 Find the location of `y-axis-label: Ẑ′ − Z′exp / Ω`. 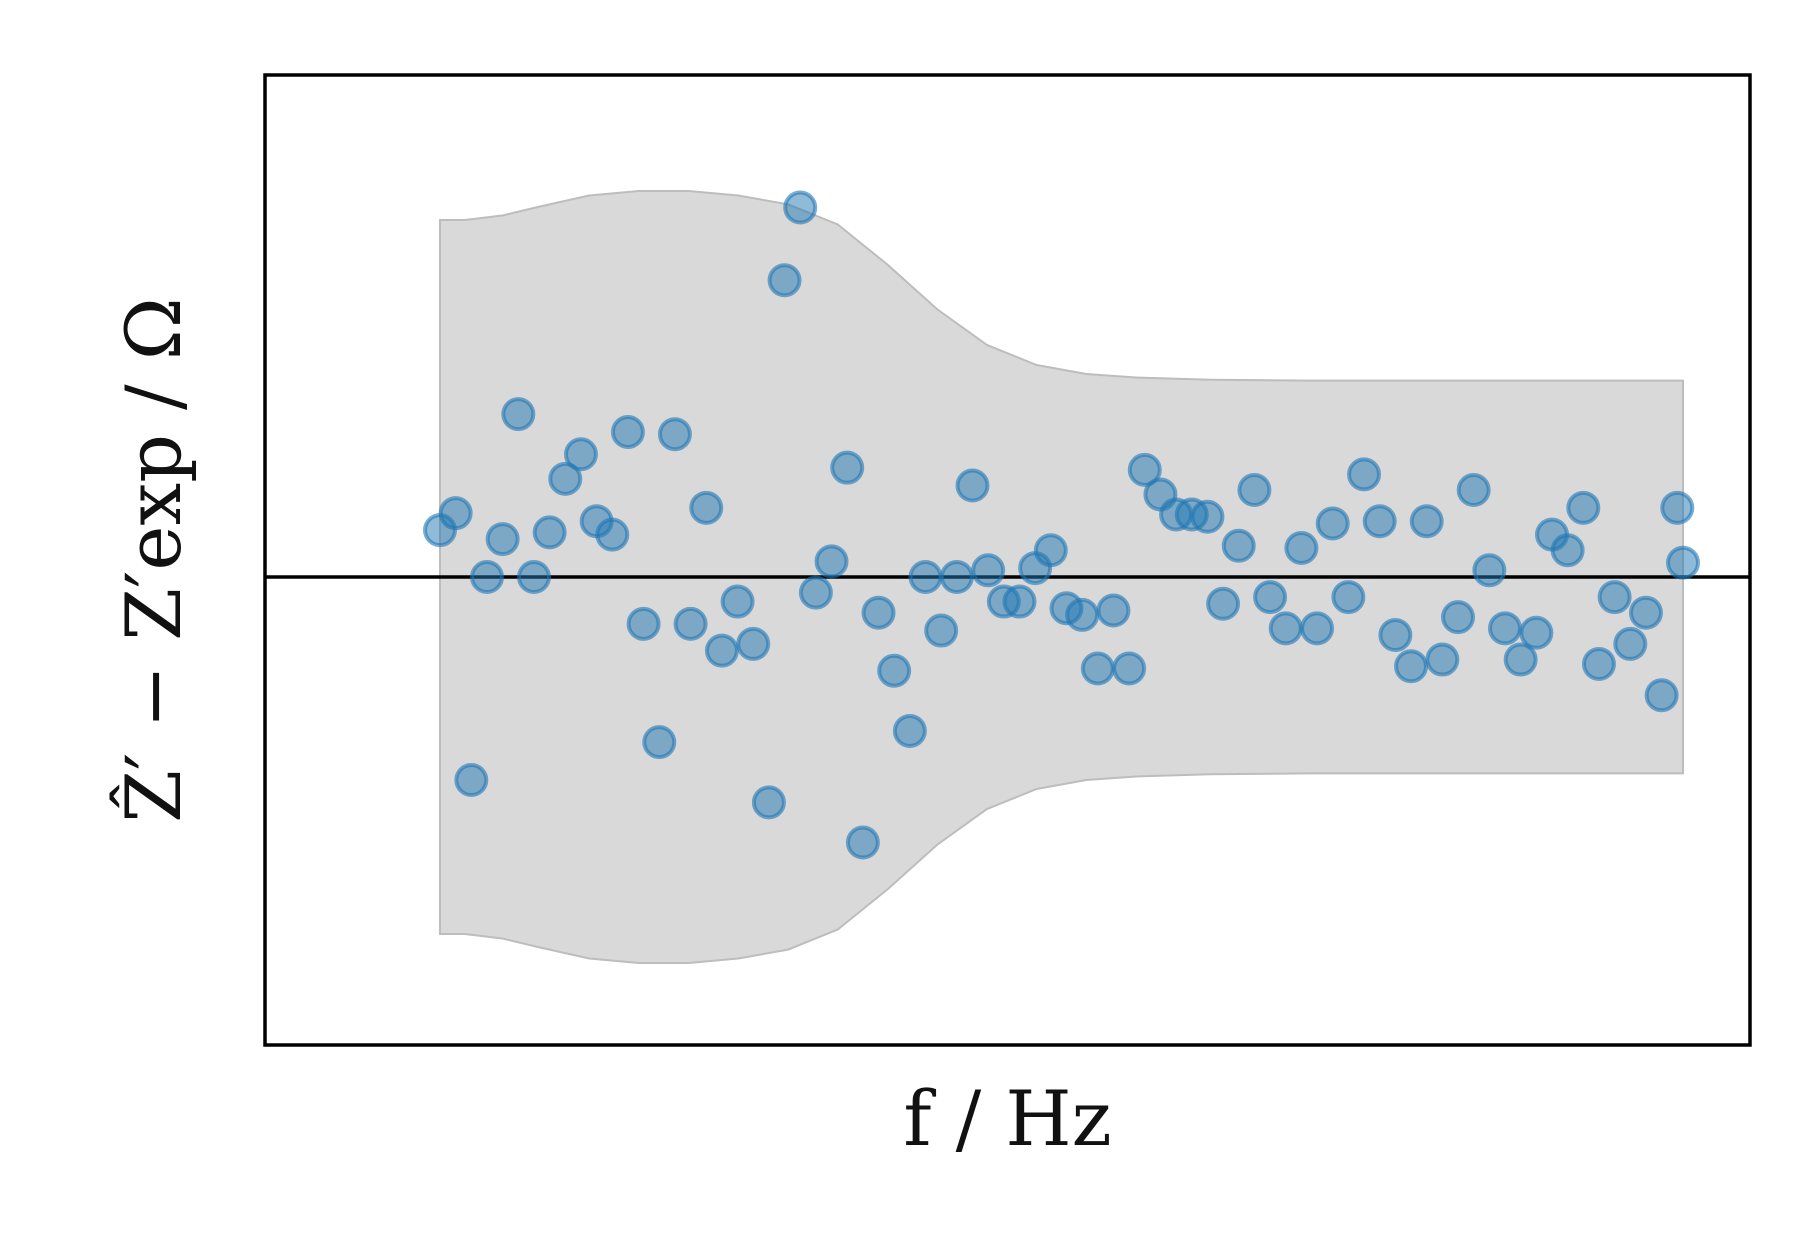

y-axis-label: Ẑ′ − Z′exp / Ω is located at coordinates (153, 560).